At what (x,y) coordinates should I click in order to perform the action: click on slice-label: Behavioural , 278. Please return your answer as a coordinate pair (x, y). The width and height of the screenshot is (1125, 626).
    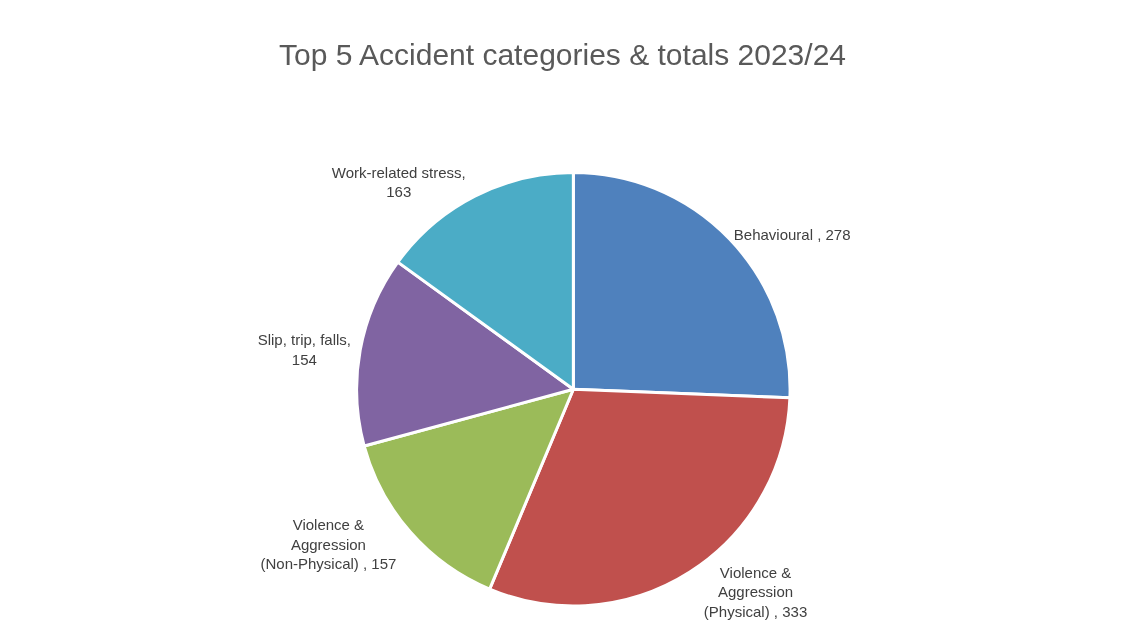
    Looking at the image, I should click on (792, 235).